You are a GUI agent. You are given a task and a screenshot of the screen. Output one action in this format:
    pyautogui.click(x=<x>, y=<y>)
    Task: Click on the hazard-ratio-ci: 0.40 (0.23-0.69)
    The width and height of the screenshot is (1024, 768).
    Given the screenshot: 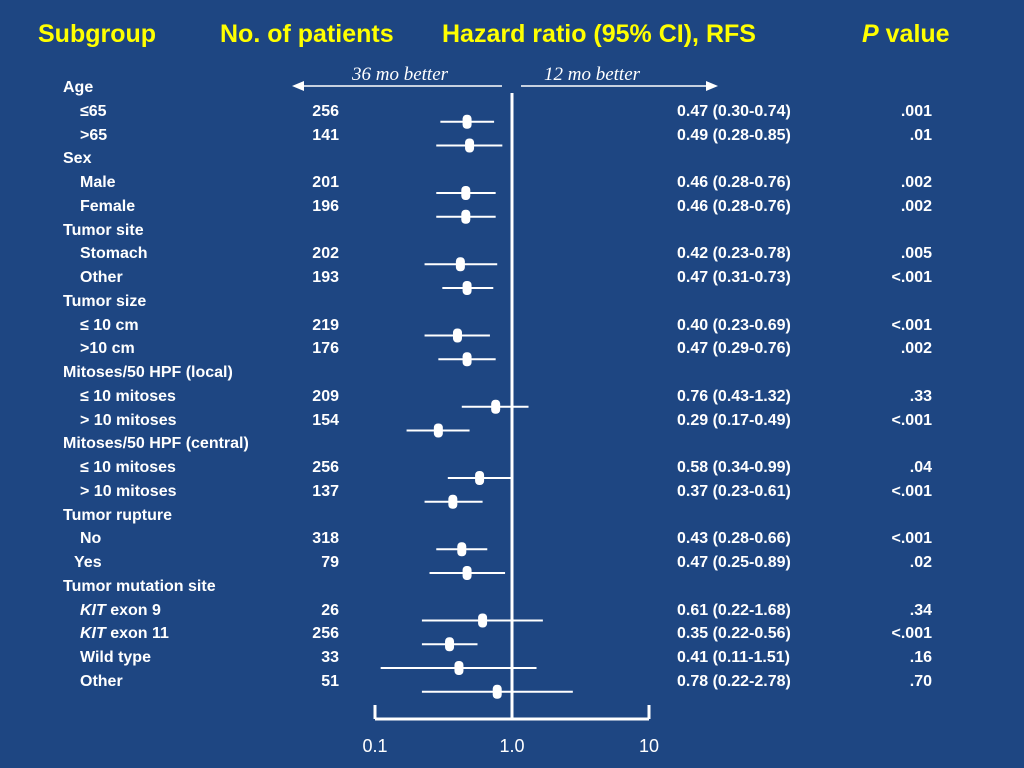 What is the action you would take?
    pyautogui.click(x=734, y=325)
    